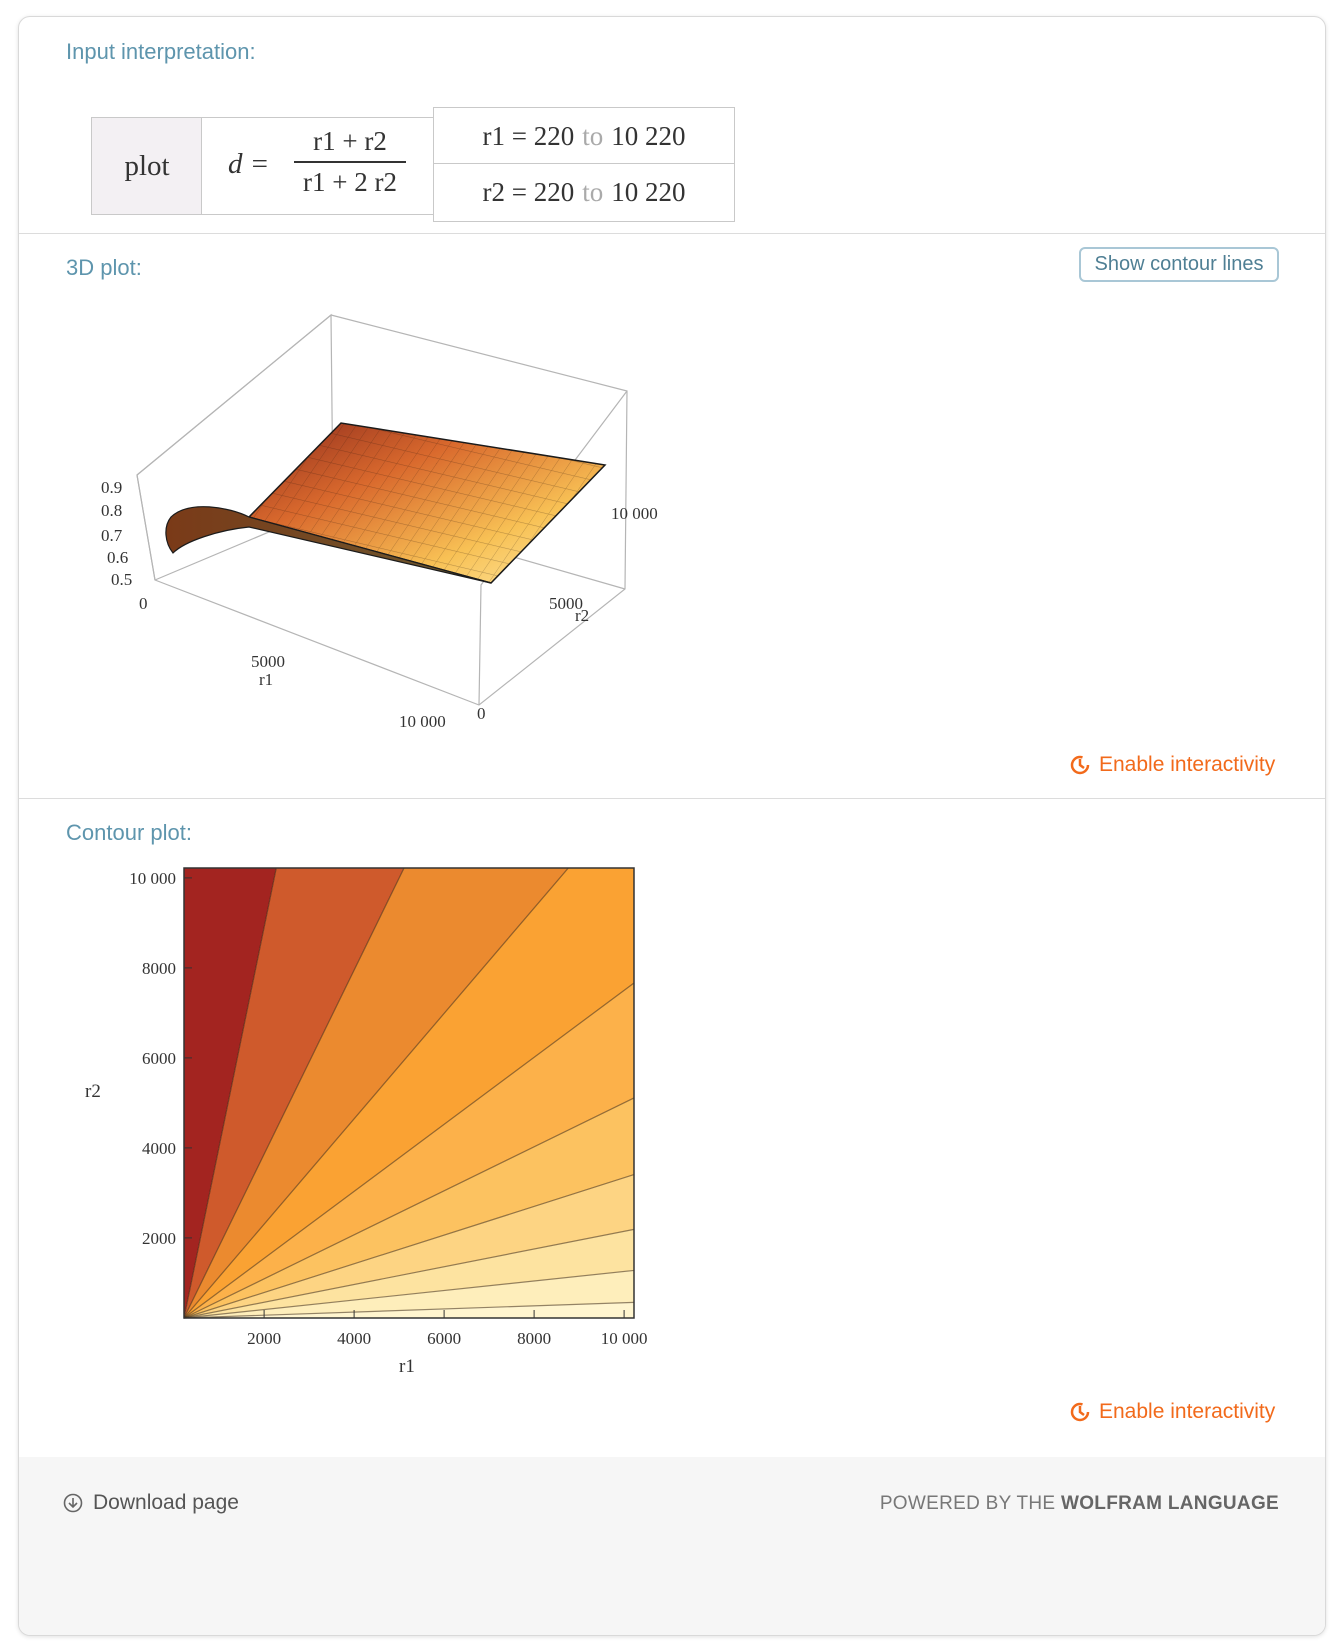  What do you see at coordinates (1170, 1503) in the screenshot?
I see `wolfram-language-brand: WOLFRAM LANGUAGE` at bounding box center [1170, 1503].